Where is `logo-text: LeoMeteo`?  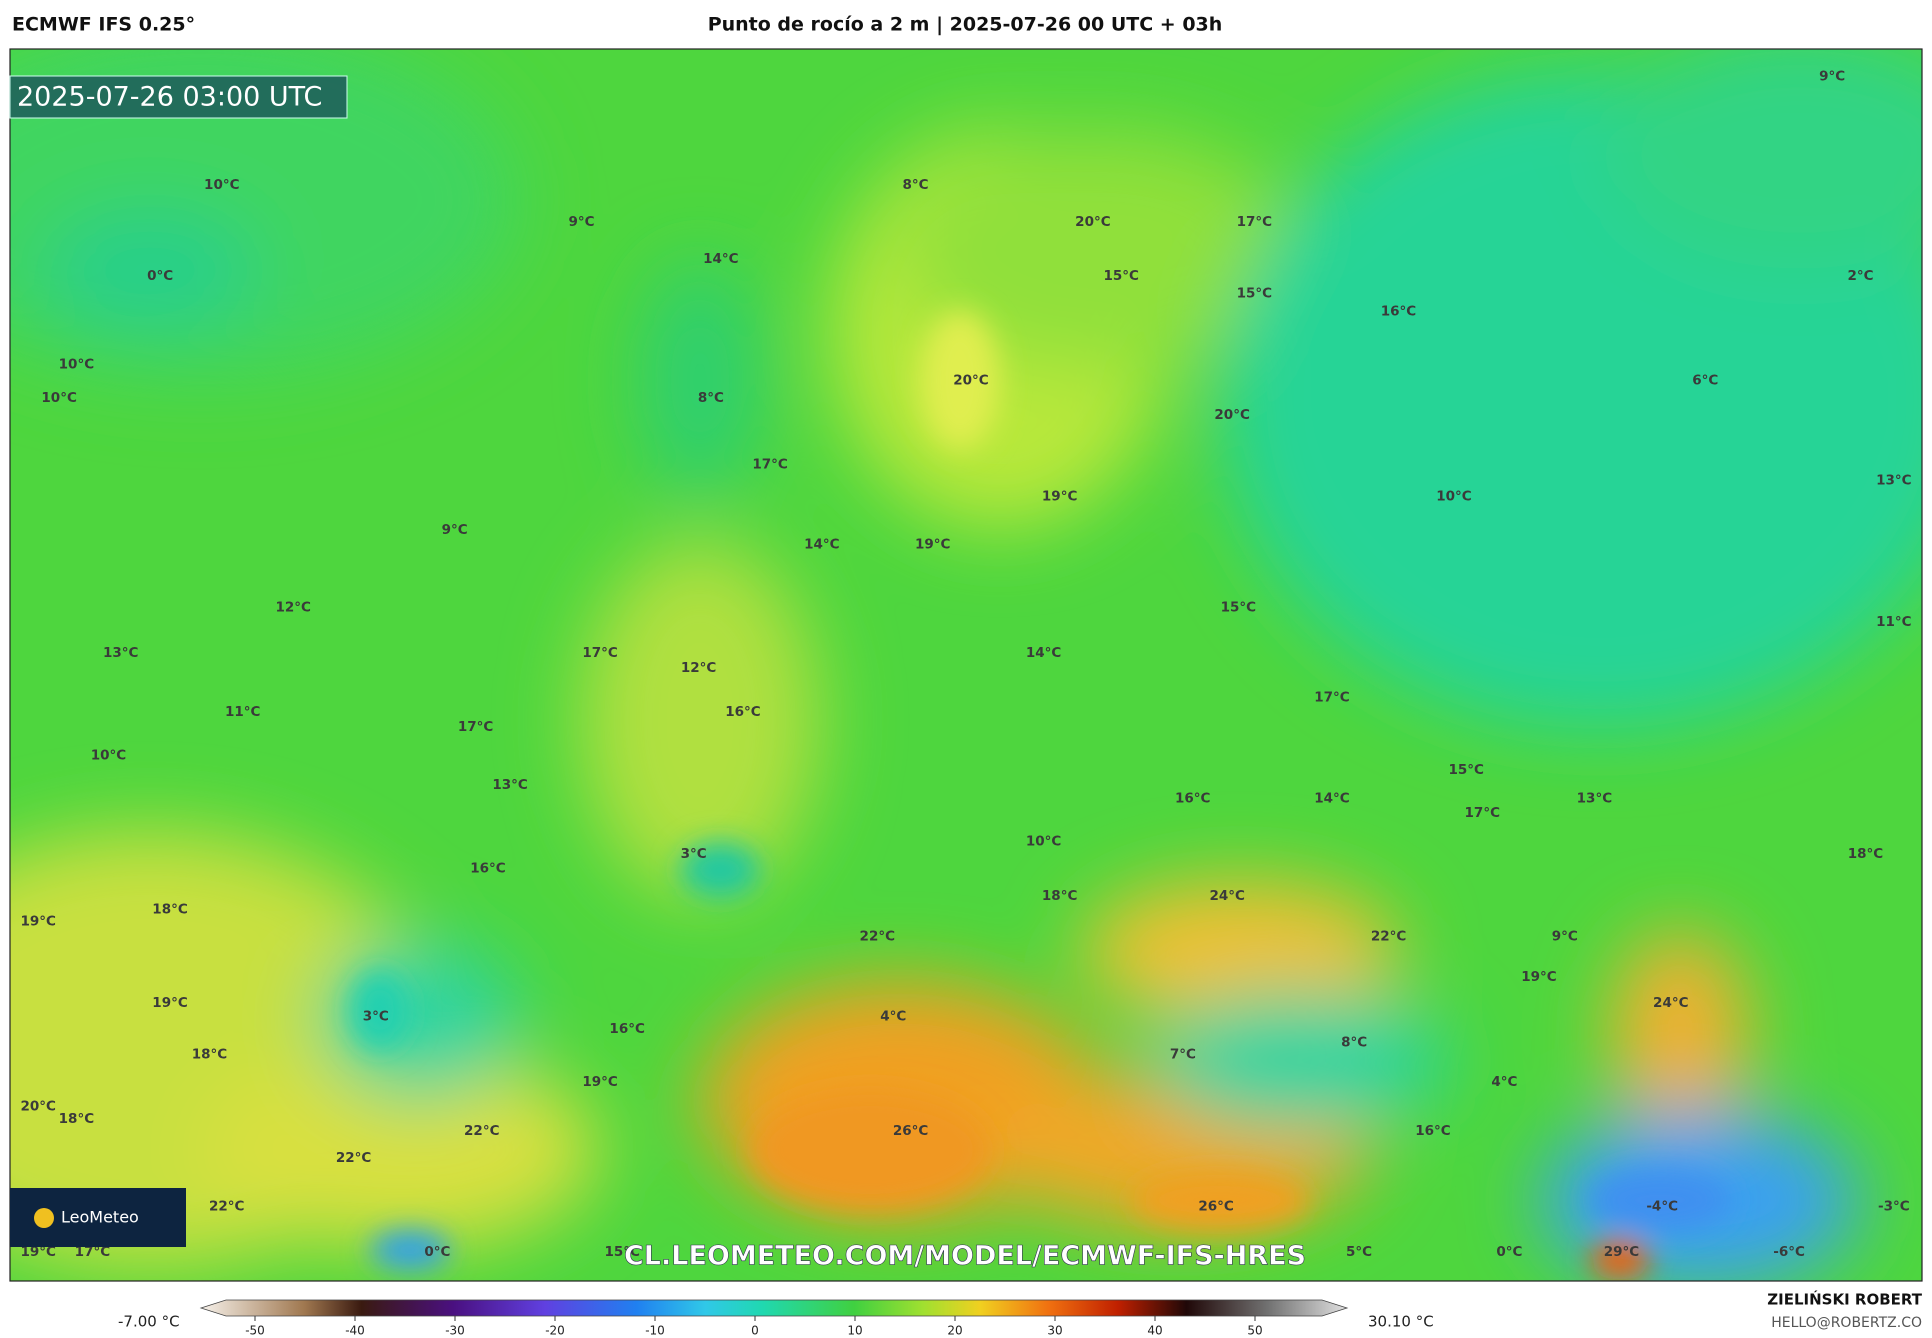
logo-text: LeoMeteo is located at coordinates (100, 1217).